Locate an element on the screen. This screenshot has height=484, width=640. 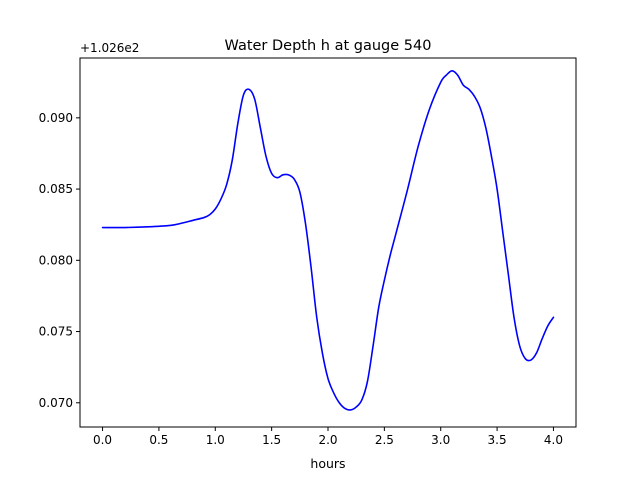
y-tick-label: 0.085 is located at coordinates (56, 189).